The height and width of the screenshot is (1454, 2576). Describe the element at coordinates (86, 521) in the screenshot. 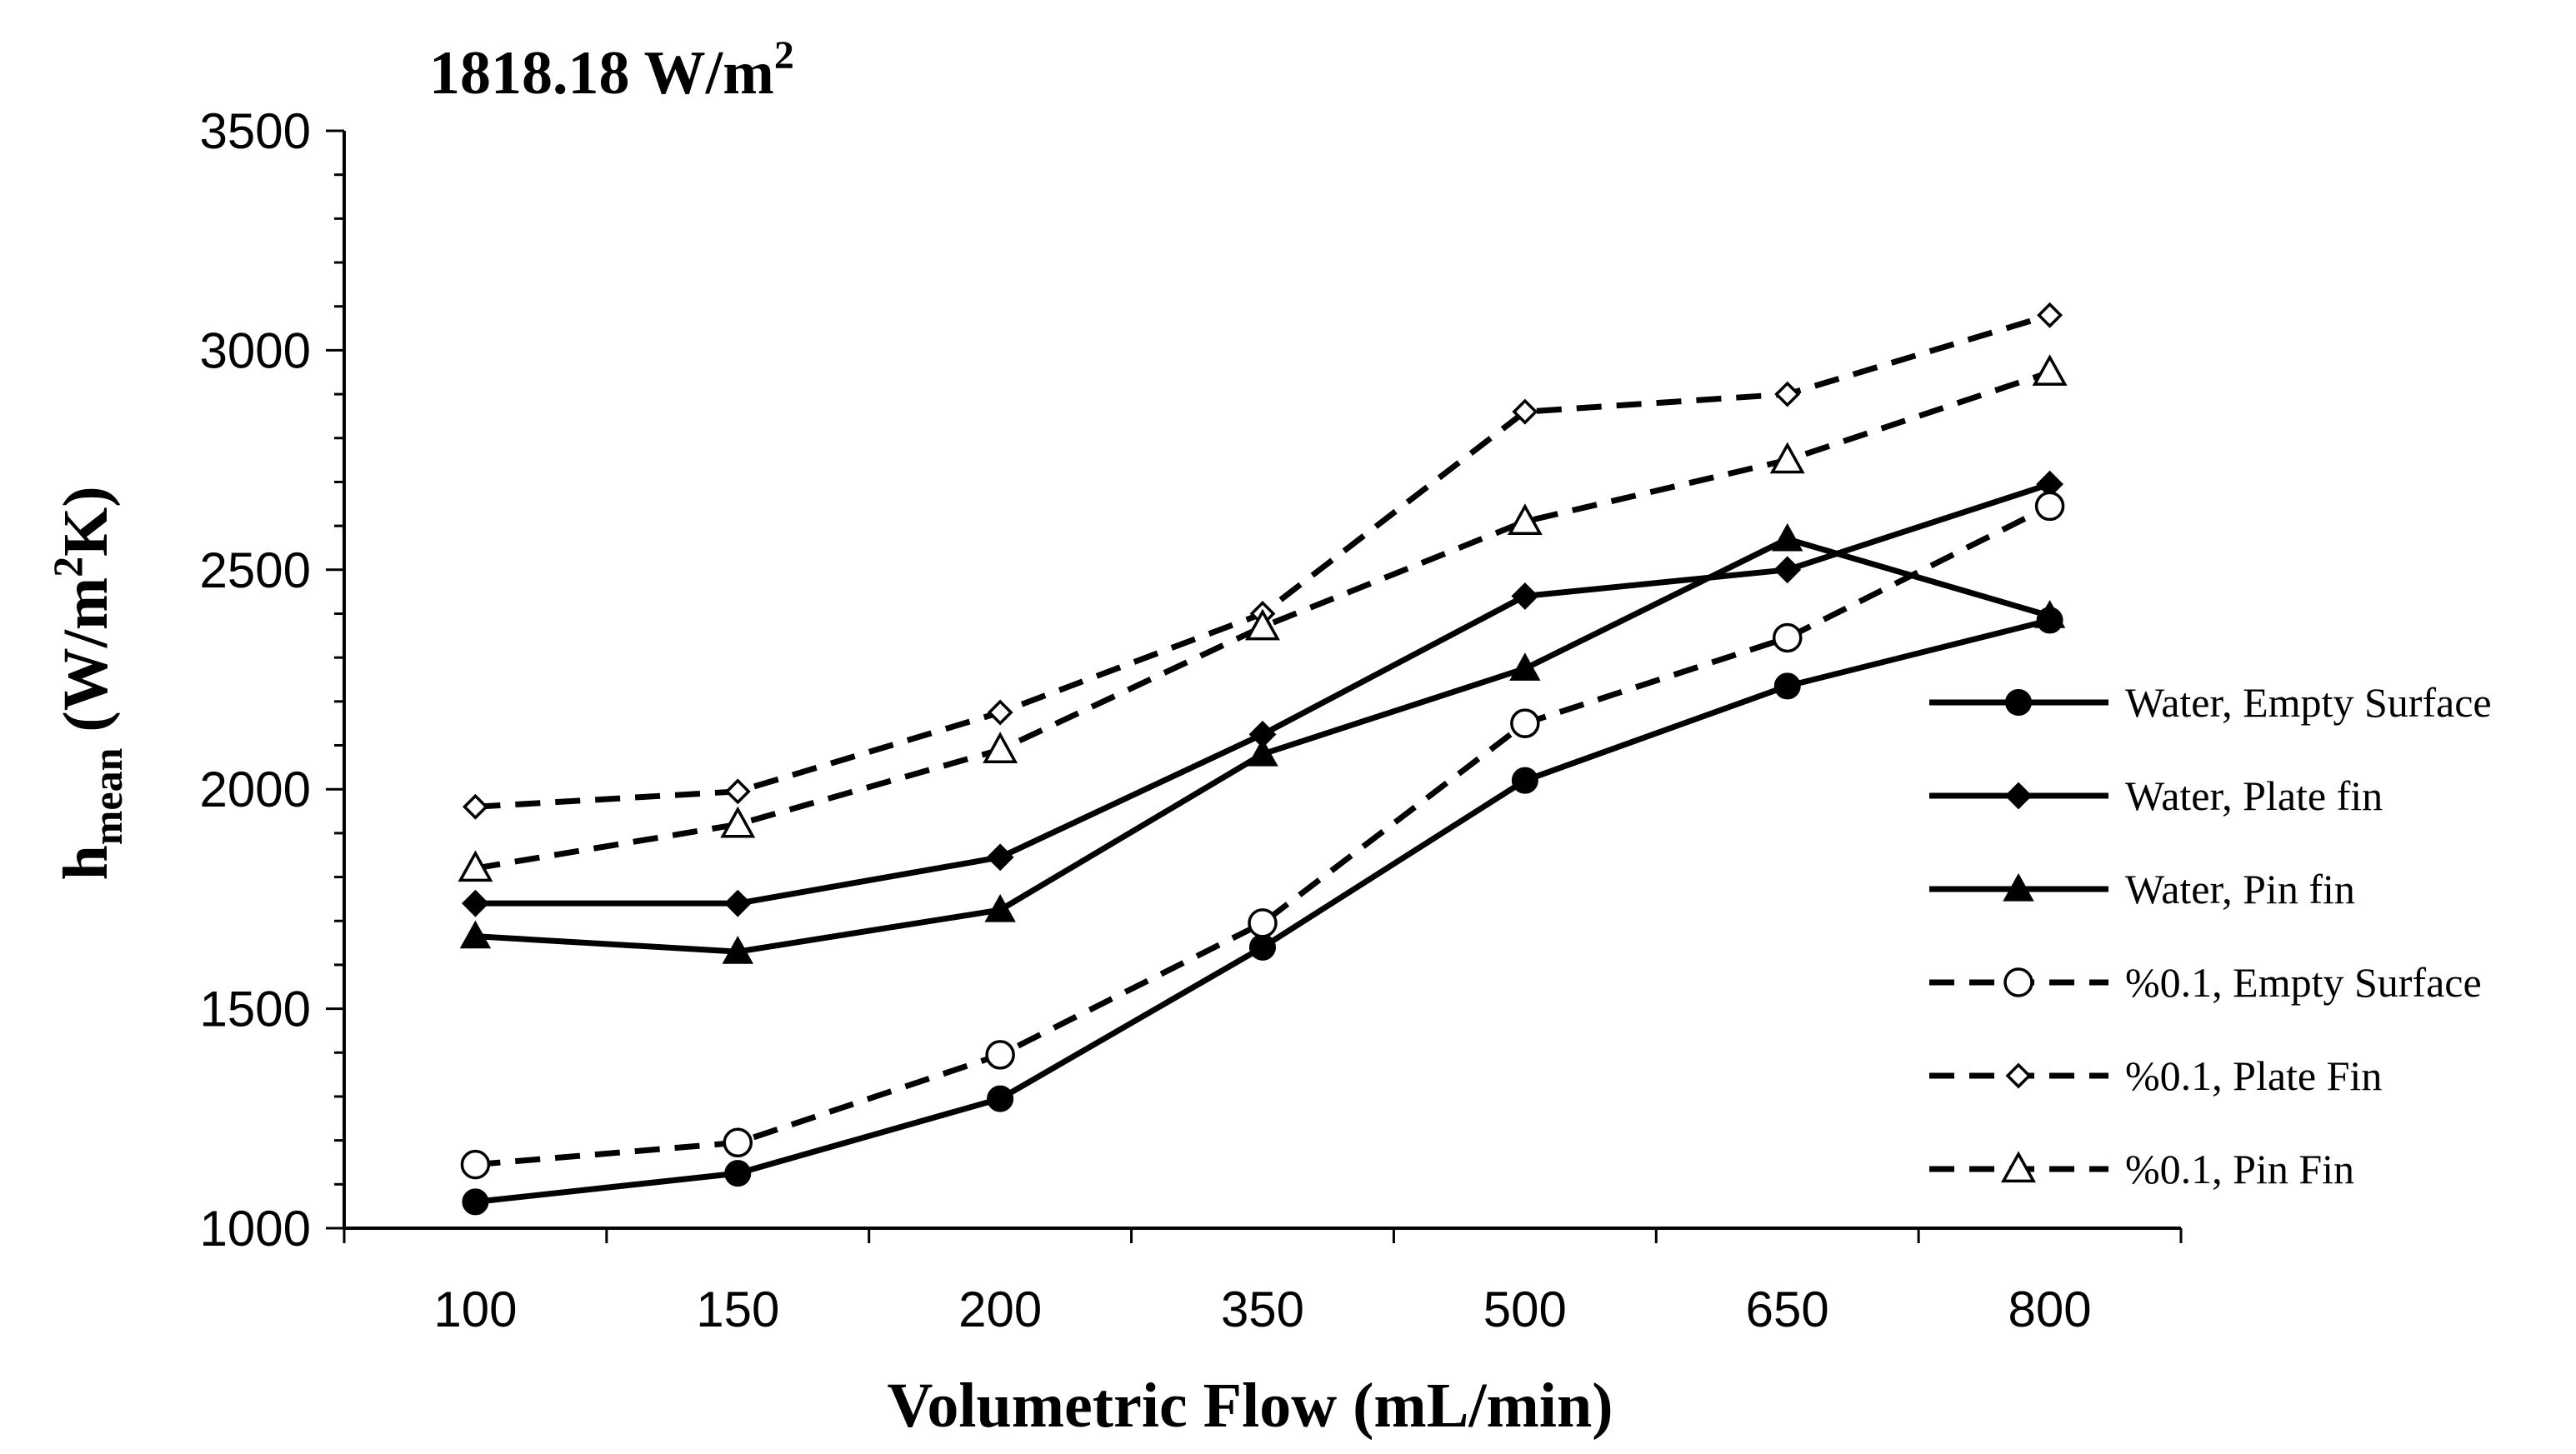

I see `y-axis-label-unit-post: K)` at that location.